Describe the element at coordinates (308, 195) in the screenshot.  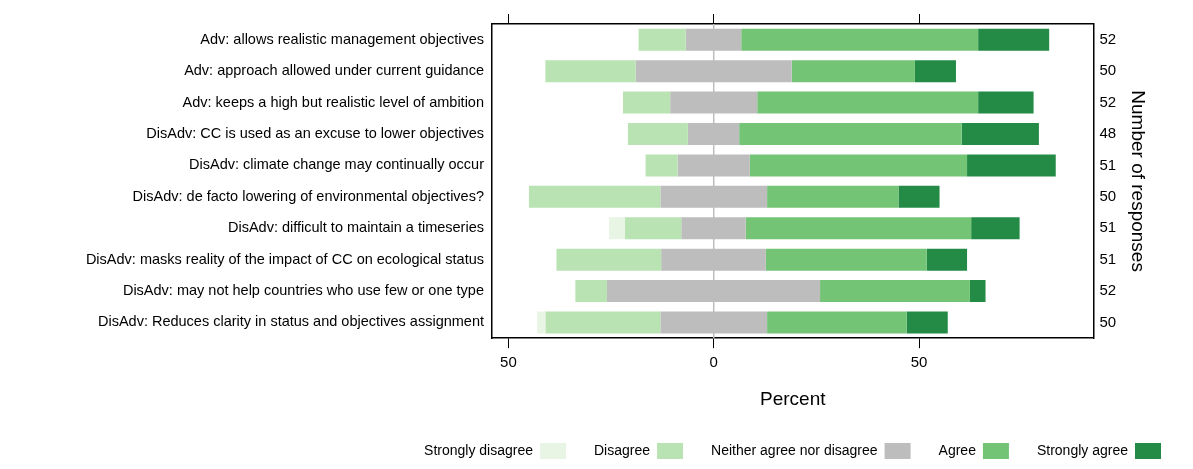
I see `y-tick-label: DisAdv: de facto lowering of environmental objectives?` at that location.